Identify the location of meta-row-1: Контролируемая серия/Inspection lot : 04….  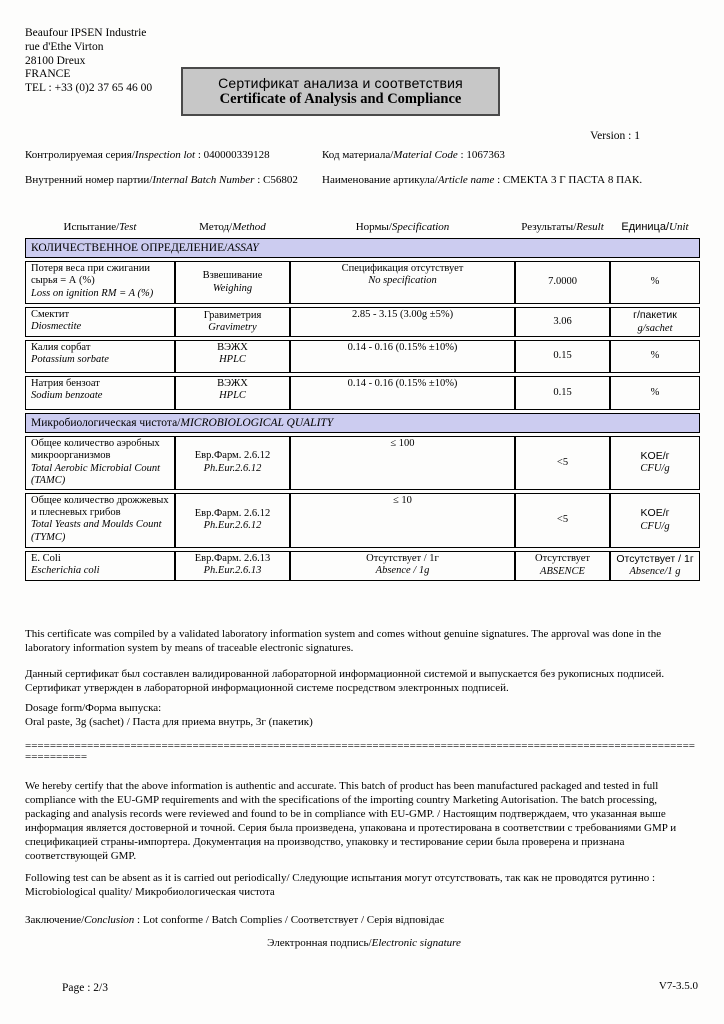
(362, 155).